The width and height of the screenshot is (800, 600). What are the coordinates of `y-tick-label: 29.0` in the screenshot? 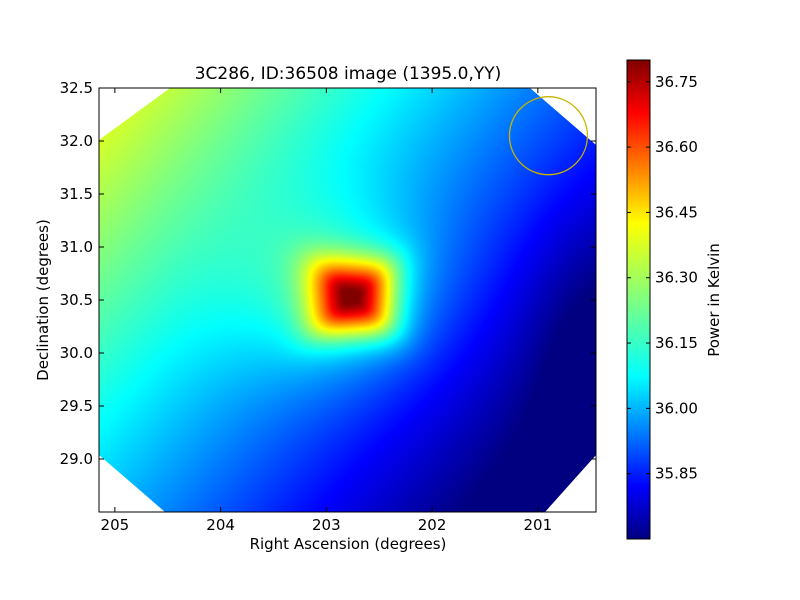 It's located at (76, 459).